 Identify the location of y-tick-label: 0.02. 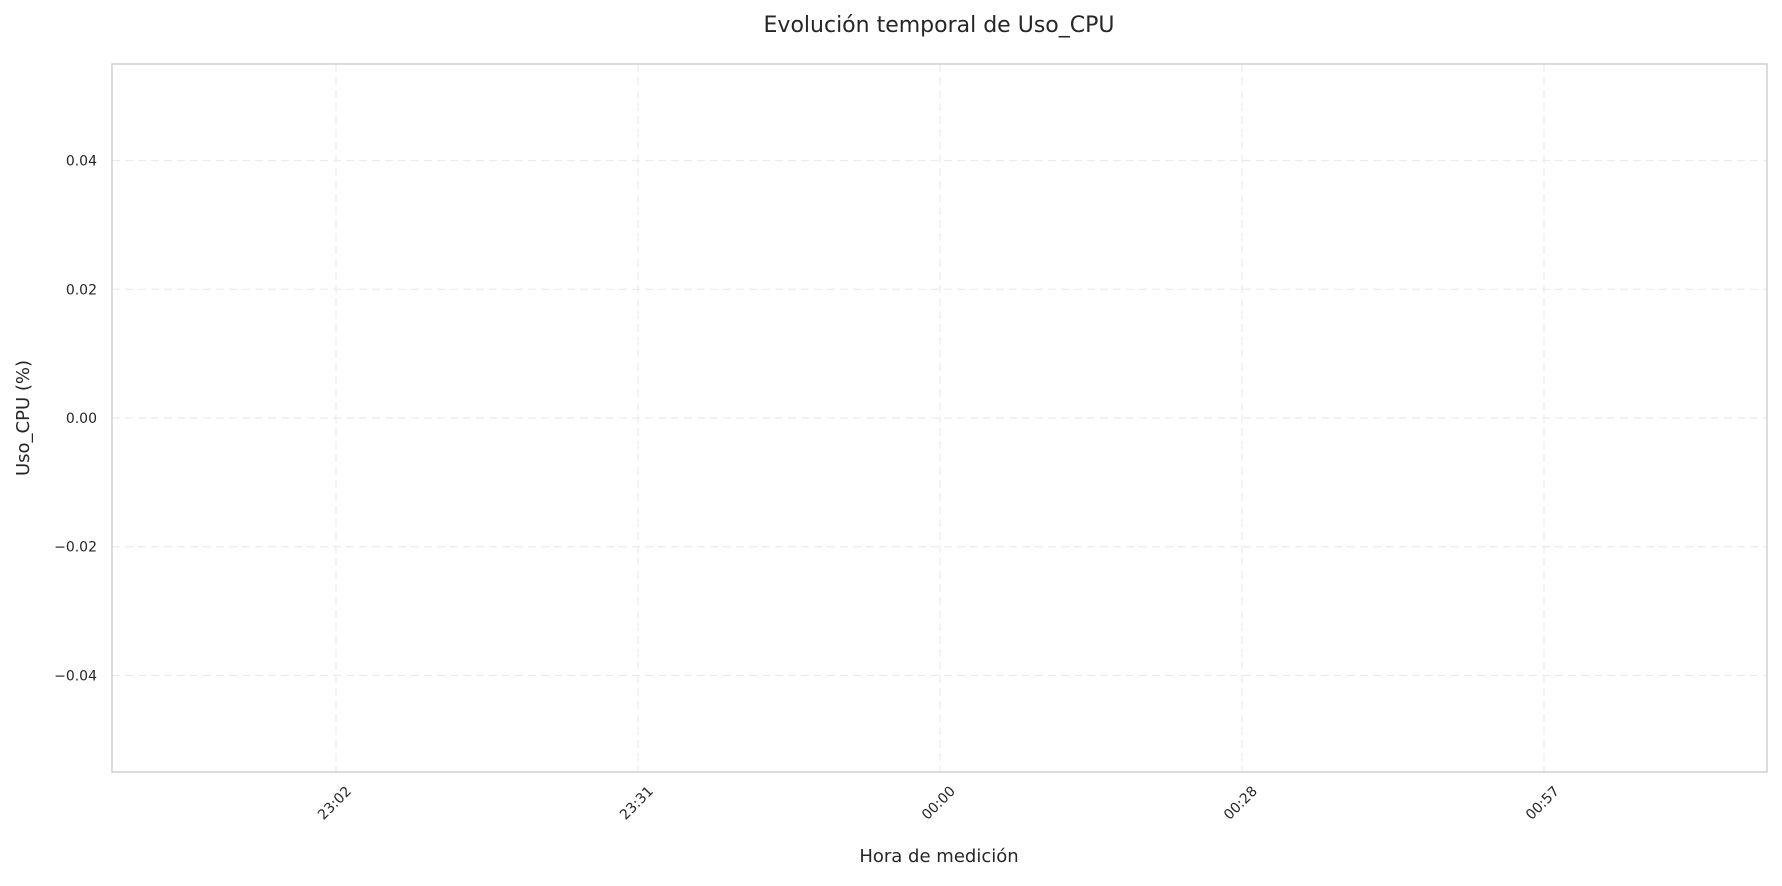
(81, 290).